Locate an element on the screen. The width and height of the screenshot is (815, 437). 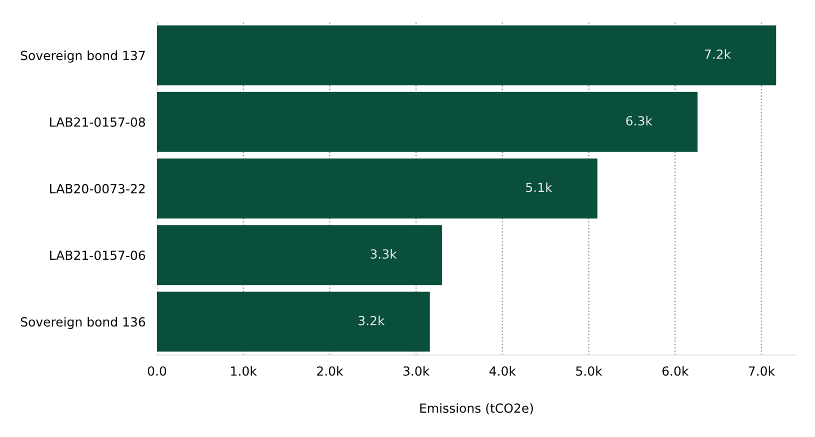
x-tick-label: 1.0k is located at coordinates (244, 371).